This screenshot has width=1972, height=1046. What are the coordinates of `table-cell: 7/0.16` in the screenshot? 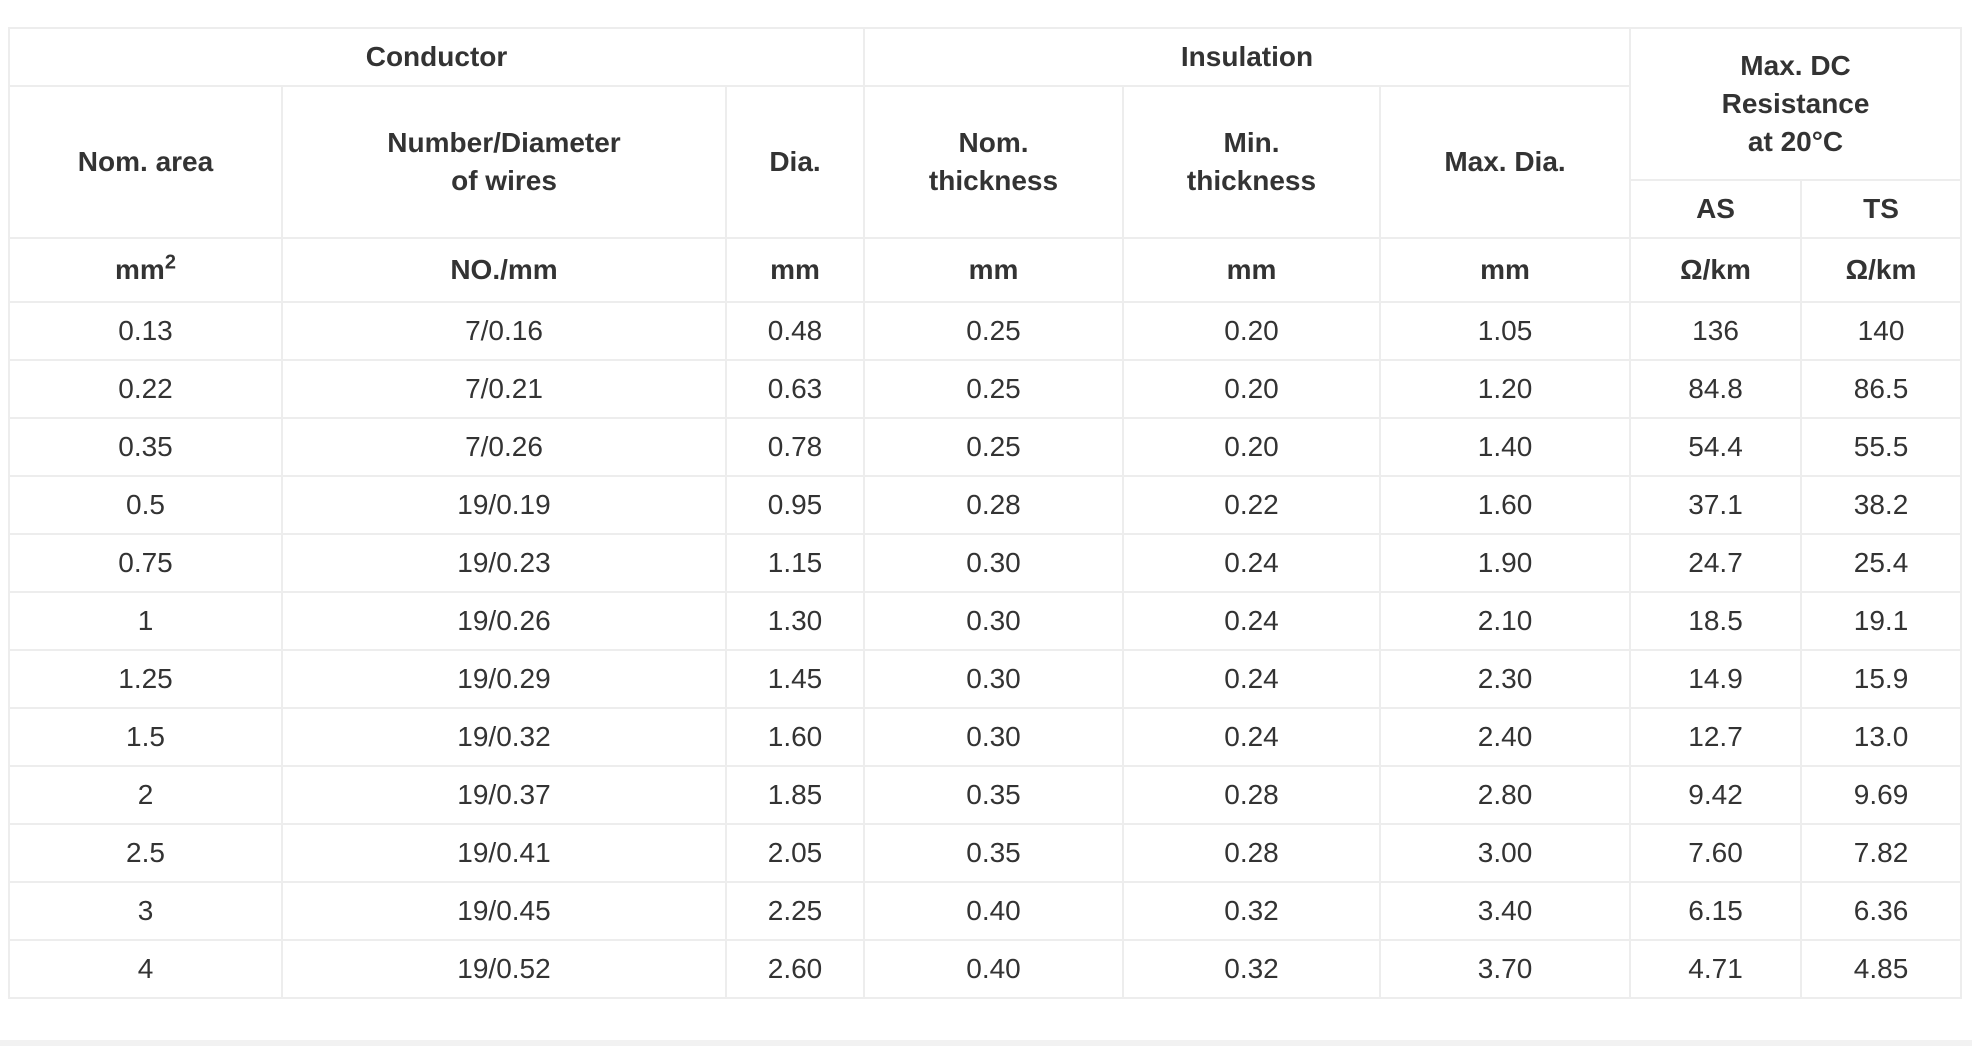 It's located at (504, 331).